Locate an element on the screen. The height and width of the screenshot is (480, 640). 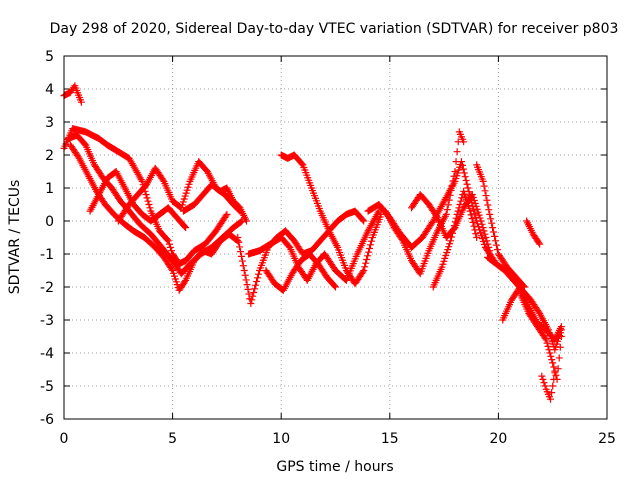
y-tick-label: 2 is located at coordinates (49, 156).